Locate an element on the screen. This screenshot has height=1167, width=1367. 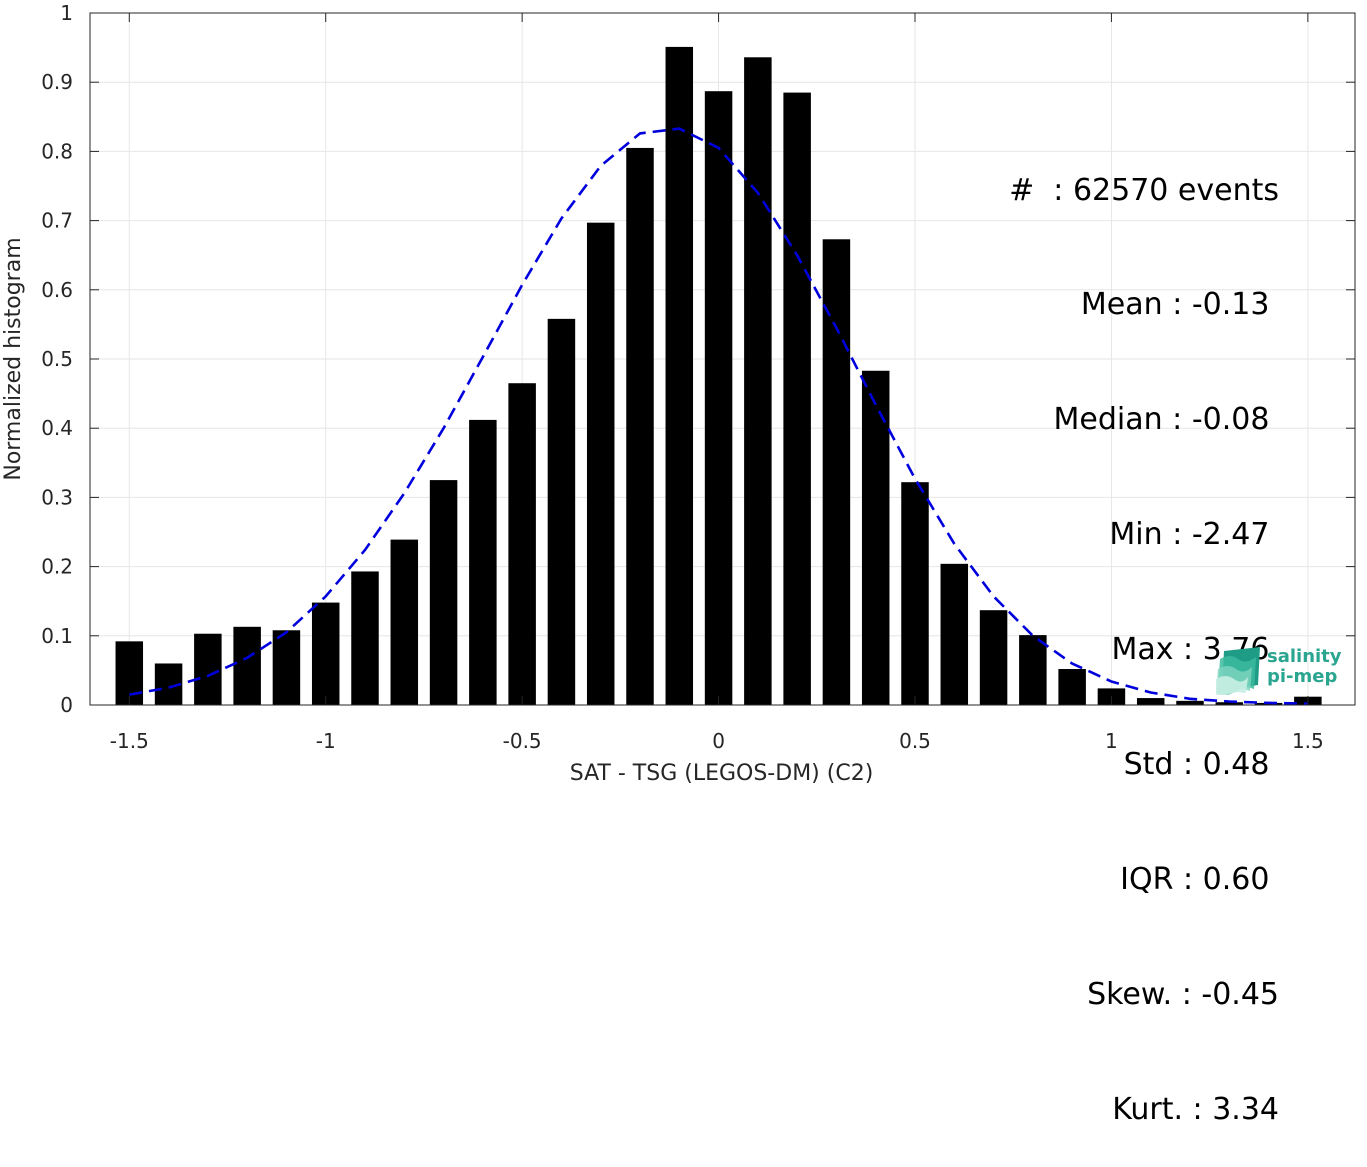
y-tick-label: 0 is located at coordinates (66, 705).